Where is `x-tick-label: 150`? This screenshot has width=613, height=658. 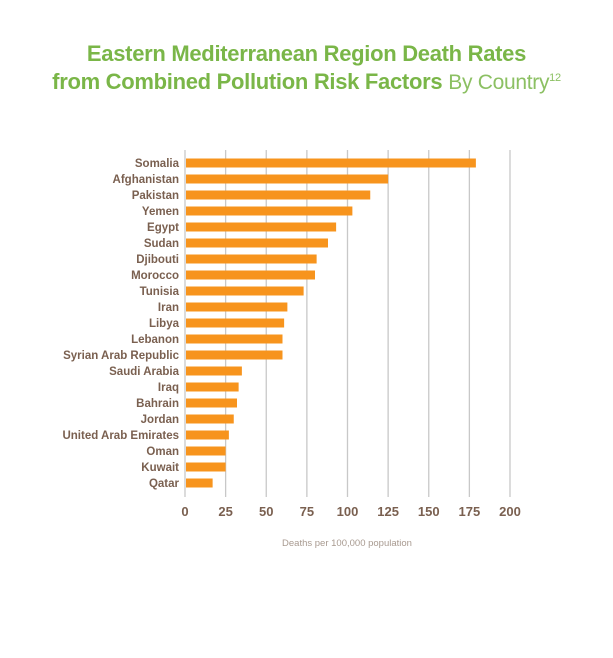 x-tick-label: 150 is located at coordinates (429, 511).